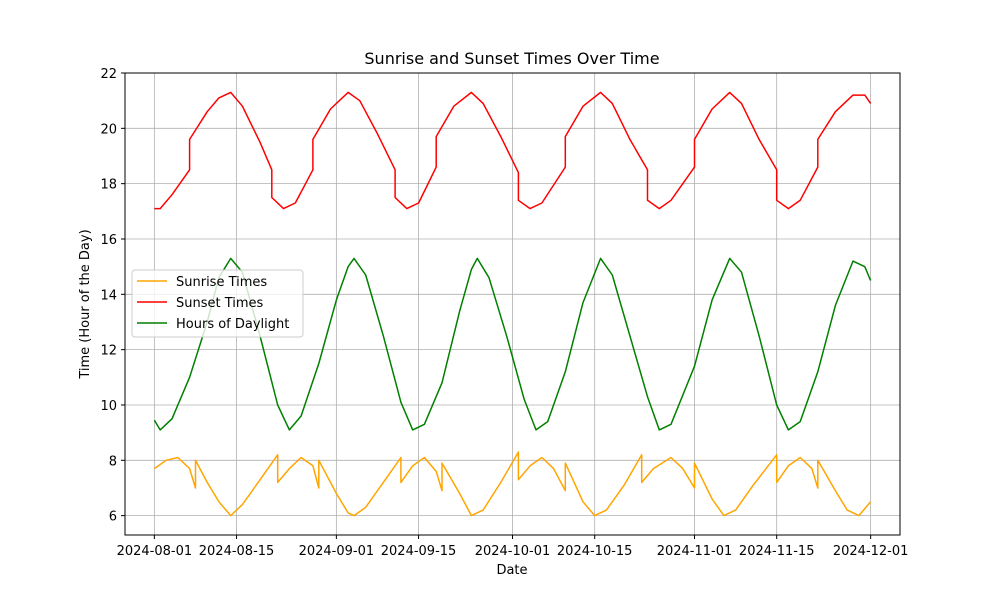 The width and height of the screenshot is (1000, 600). What do you see at coordinates (108, 295) in the screenshot?
I see `y-tick-label: 14` at bounding box center [108, 295].